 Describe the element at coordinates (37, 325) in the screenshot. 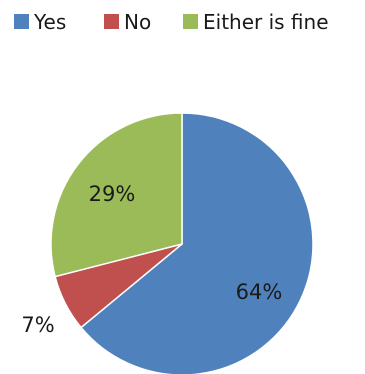

I see `data-label-no: 7%` at that location.